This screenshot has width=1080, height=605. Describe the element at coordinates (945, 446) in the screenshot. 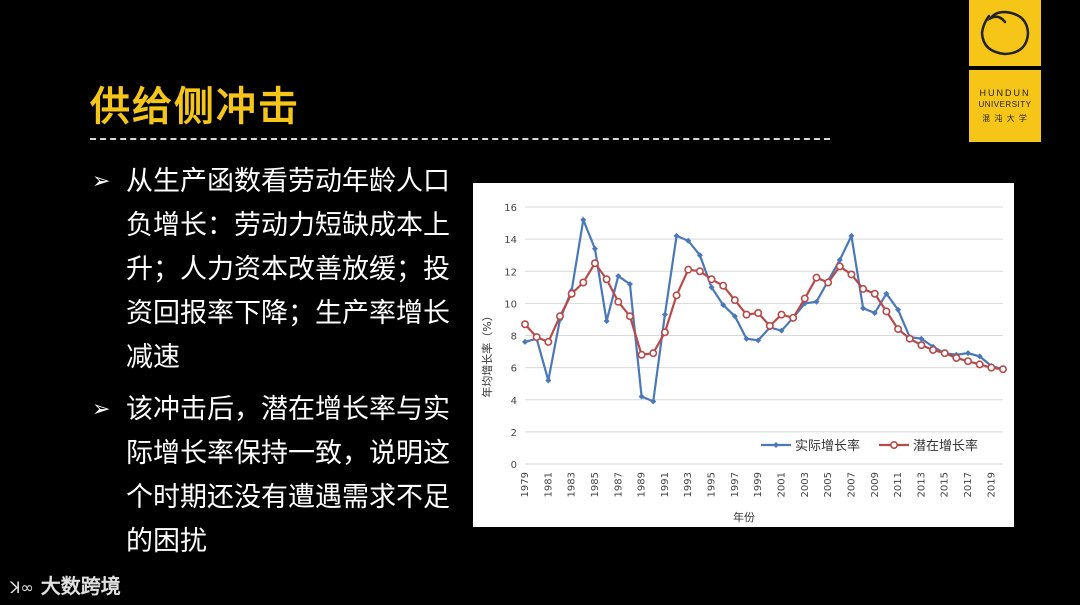

I see `legend-label: 潜在增长率` at that location.